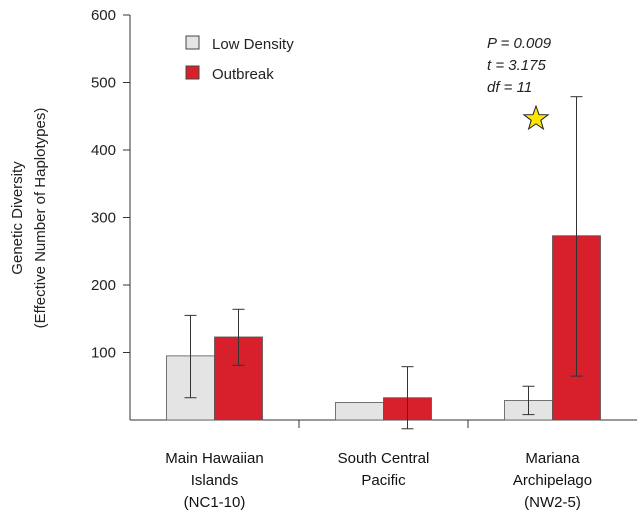 The width and height of the screenshot is (637, 515). I want to click on y-tick-label: 200, so click(103, 285).